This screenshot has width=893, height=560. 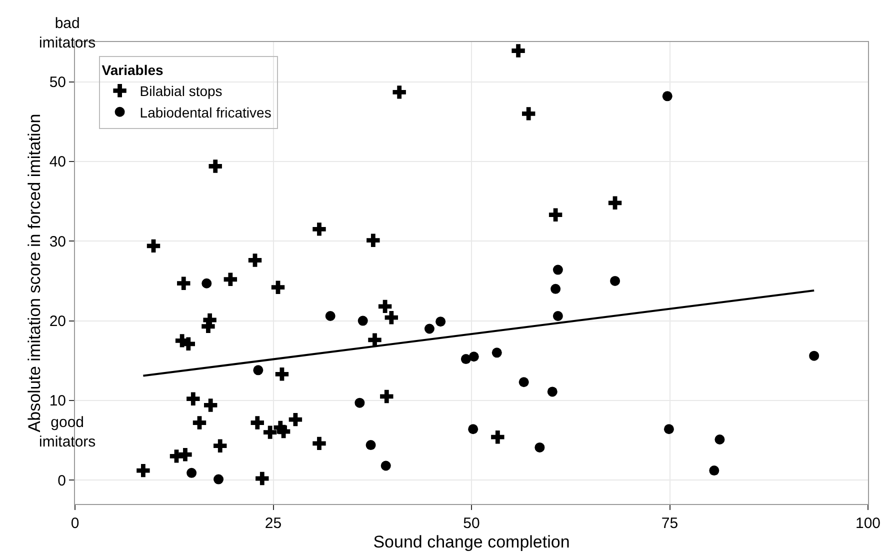 What do you see at coordinates (57, 241) in the screenshot?
I see `y-tick-label: 30` at bounding box center [57, 241].